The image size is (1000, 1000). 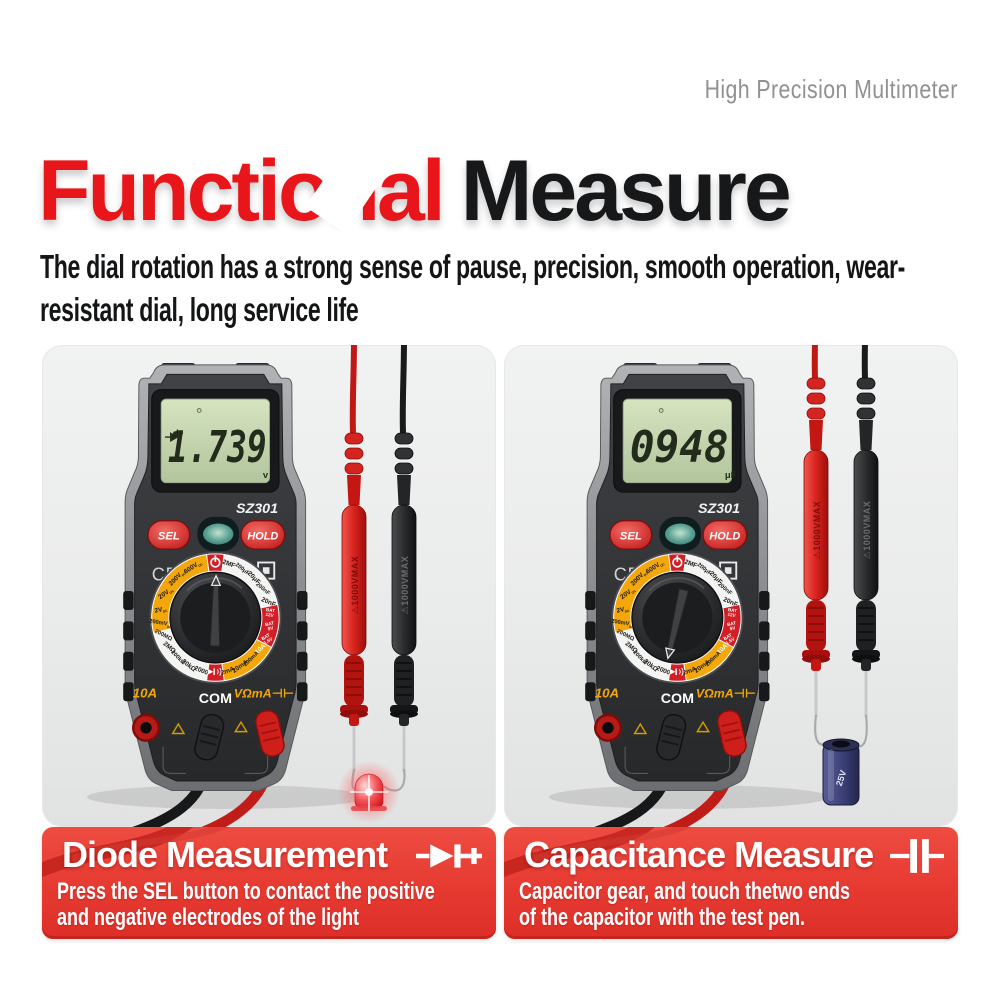 I want to click on red-probe: ⚠1000VMAX, so click(x=354, y=558).